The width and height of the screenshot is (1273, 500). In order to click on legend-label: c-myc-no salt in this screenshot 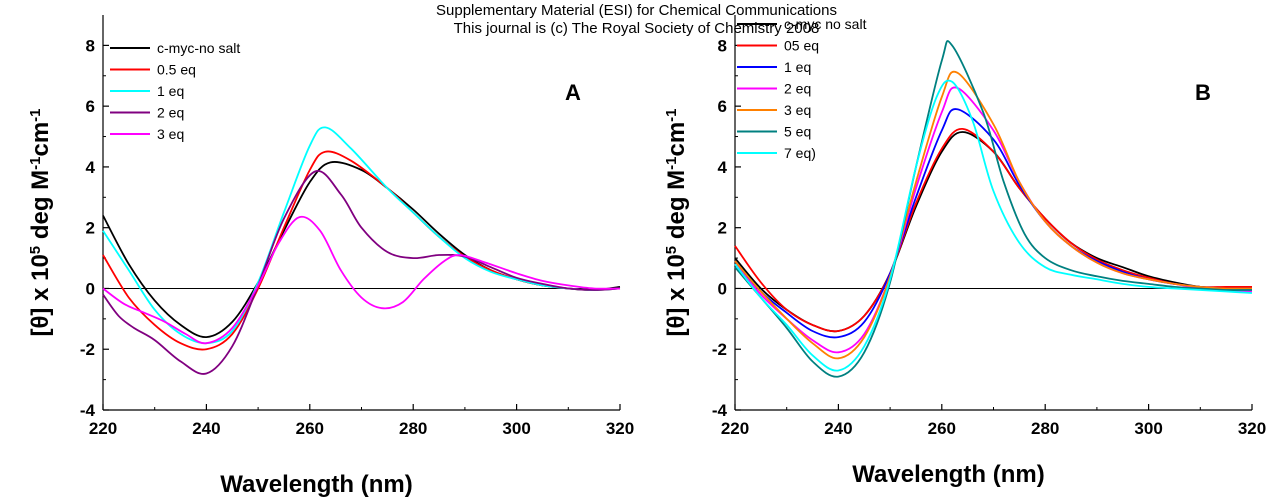, I will do `click(198, 48)`.